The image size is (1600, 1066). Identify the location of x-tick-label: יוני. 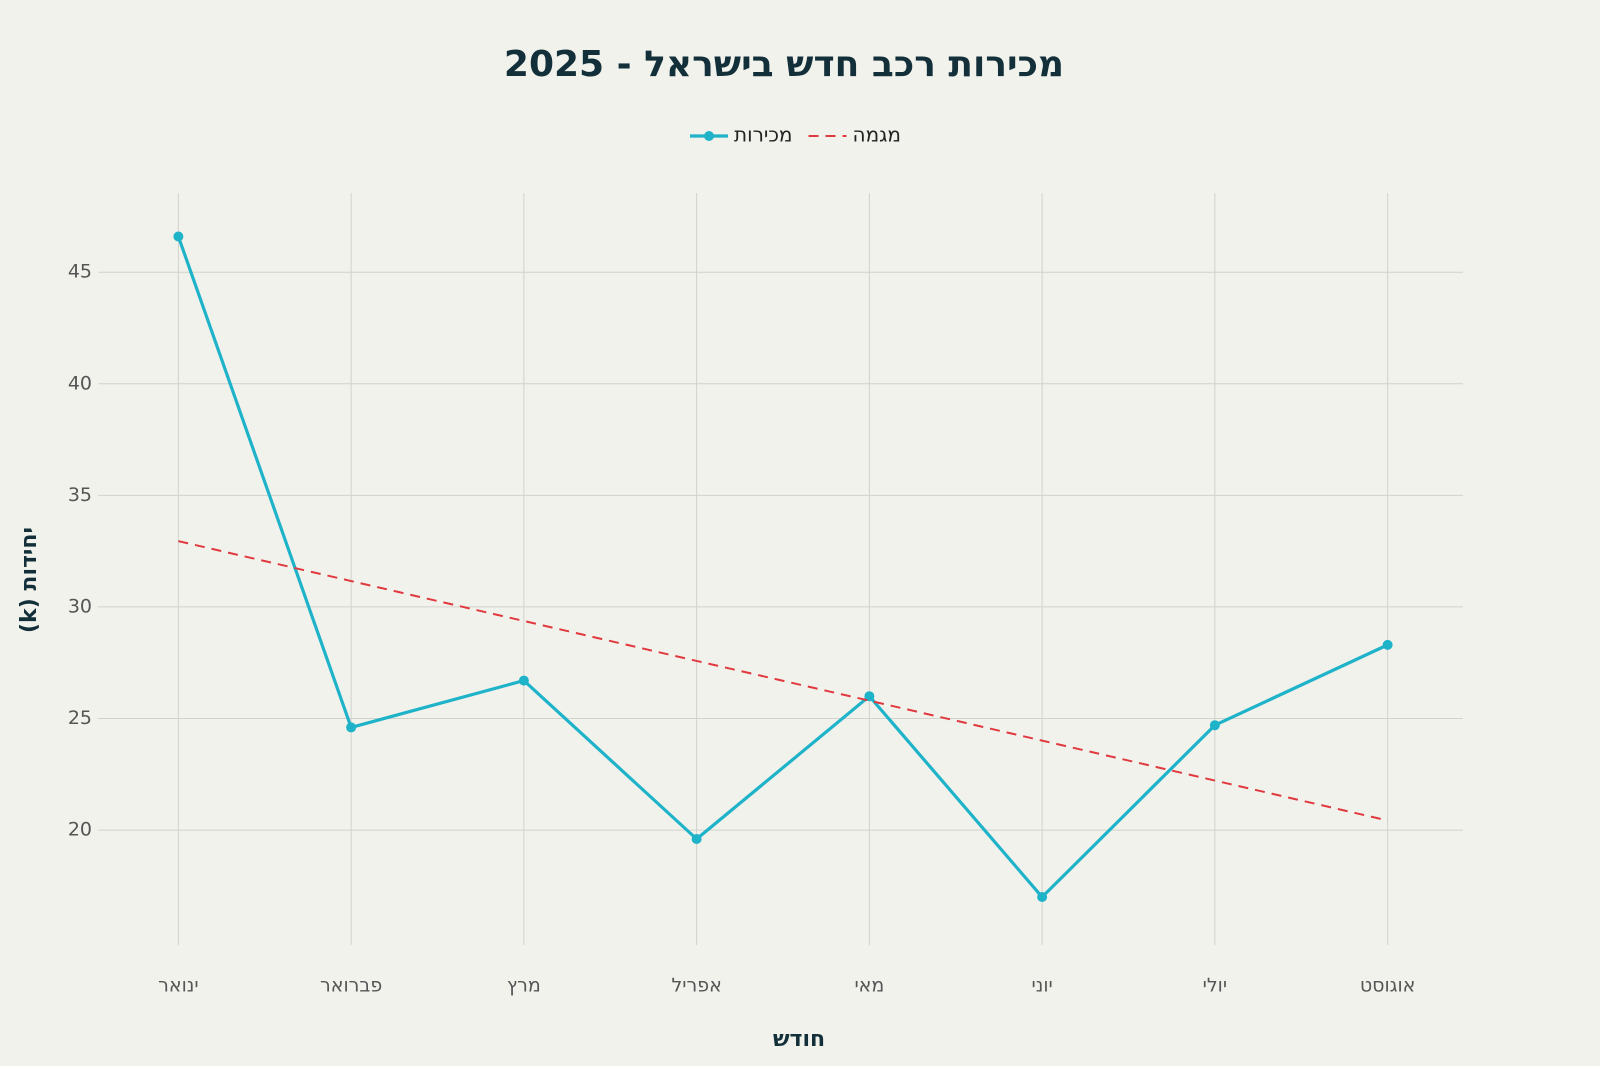
(1041, 986).